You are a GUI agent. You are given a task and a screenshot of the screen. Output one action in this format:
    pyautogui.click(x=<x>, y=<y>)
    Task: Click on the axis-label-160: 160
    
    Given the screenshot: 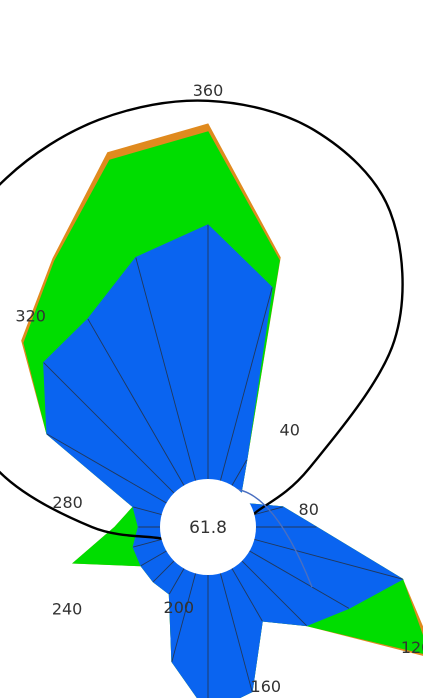 What is the action you would take?
    pyautogui.click(x=266, y=686)
    